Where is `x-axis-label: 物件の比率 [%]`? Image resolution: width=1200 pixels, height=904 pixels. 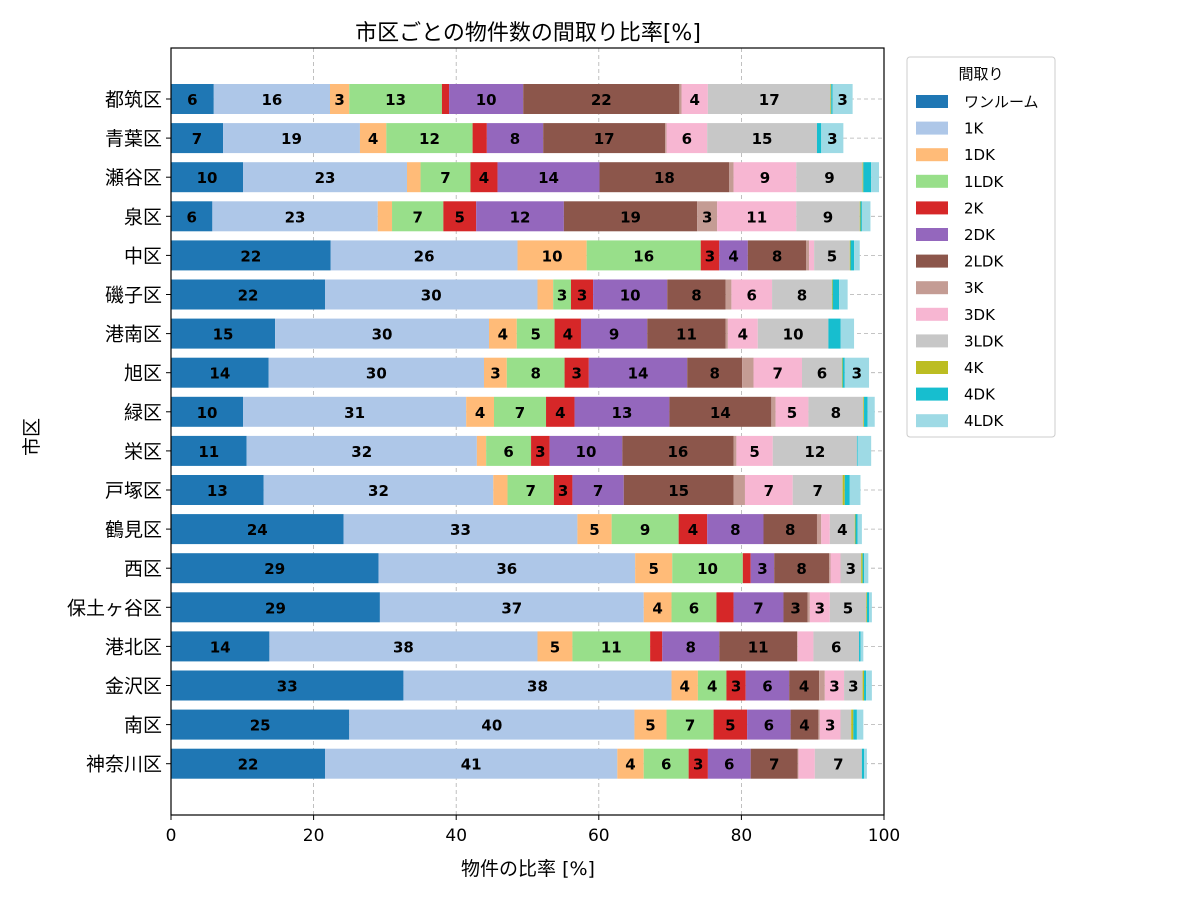 x-axis-label: 物件の比率 [%] is located at coordinates (528, 869).